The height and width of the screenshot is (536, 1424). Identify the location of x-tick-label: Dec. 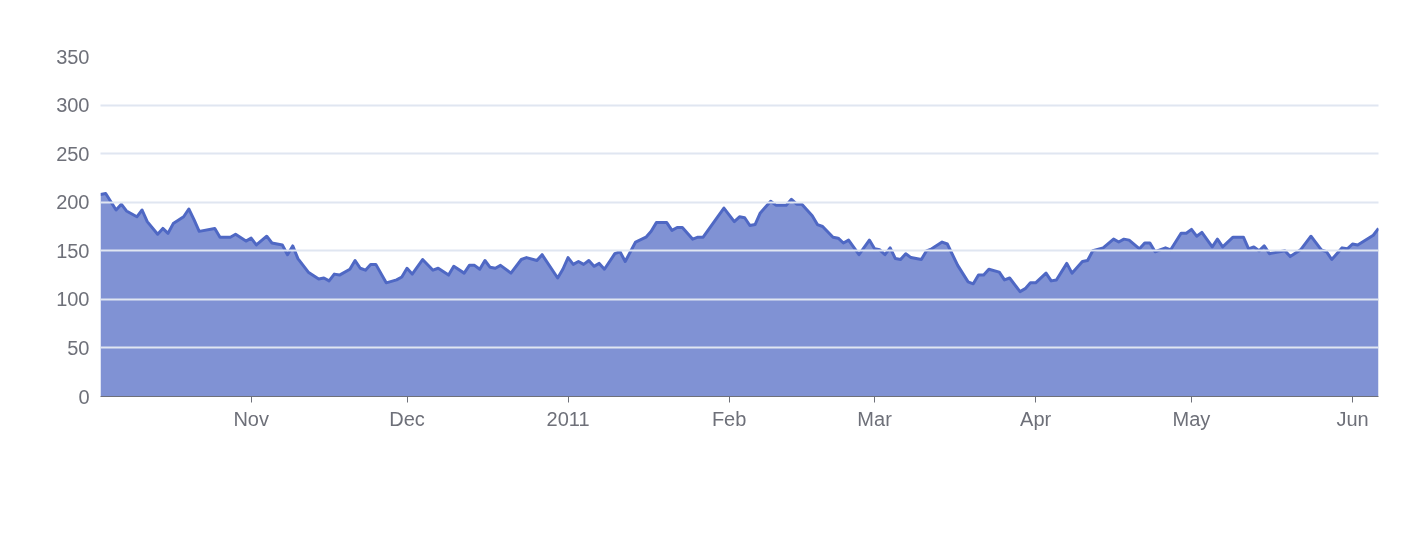
(407, 418).